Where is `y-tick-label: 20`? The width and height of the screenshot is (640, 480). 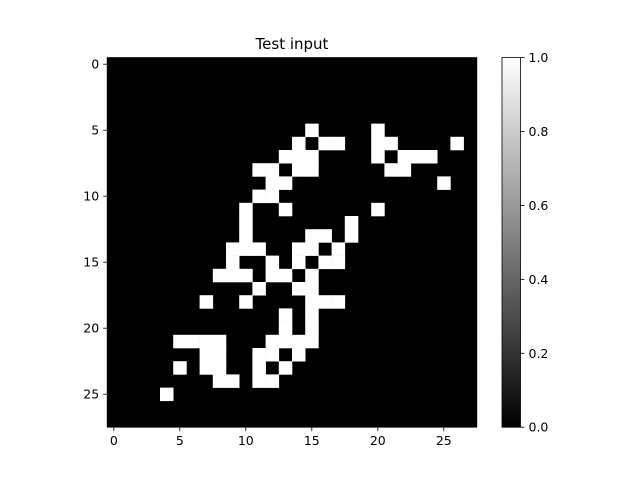
y-tick-label: 20 is located at coordinates (91, 328).